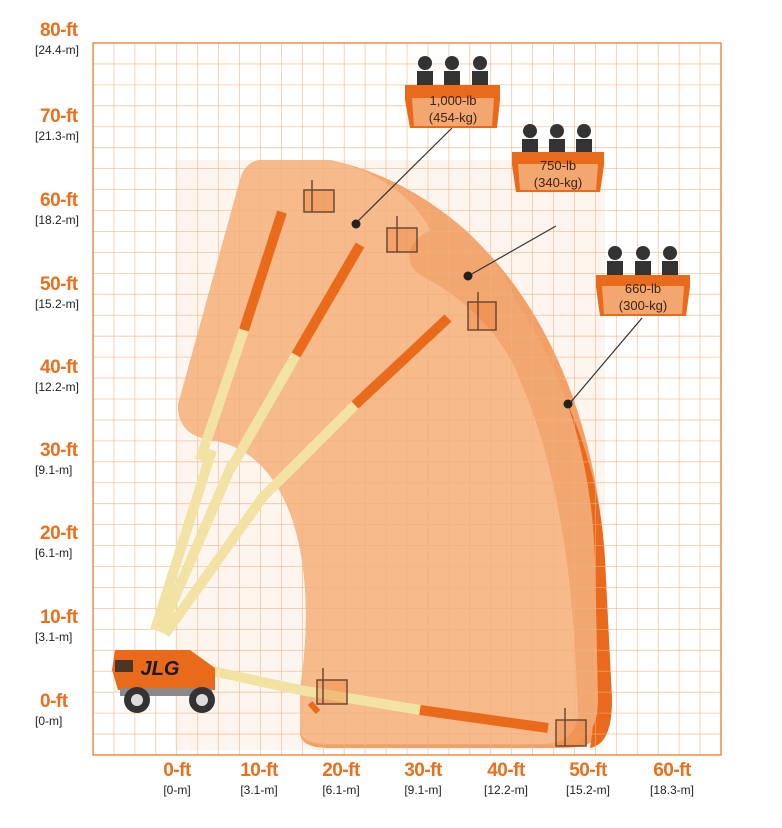 This screenshot has height=828, width=782. Describe the element at coordinates (59, 450) in the screenshot. I see `y-tick-ft: 30-ft` at that location.